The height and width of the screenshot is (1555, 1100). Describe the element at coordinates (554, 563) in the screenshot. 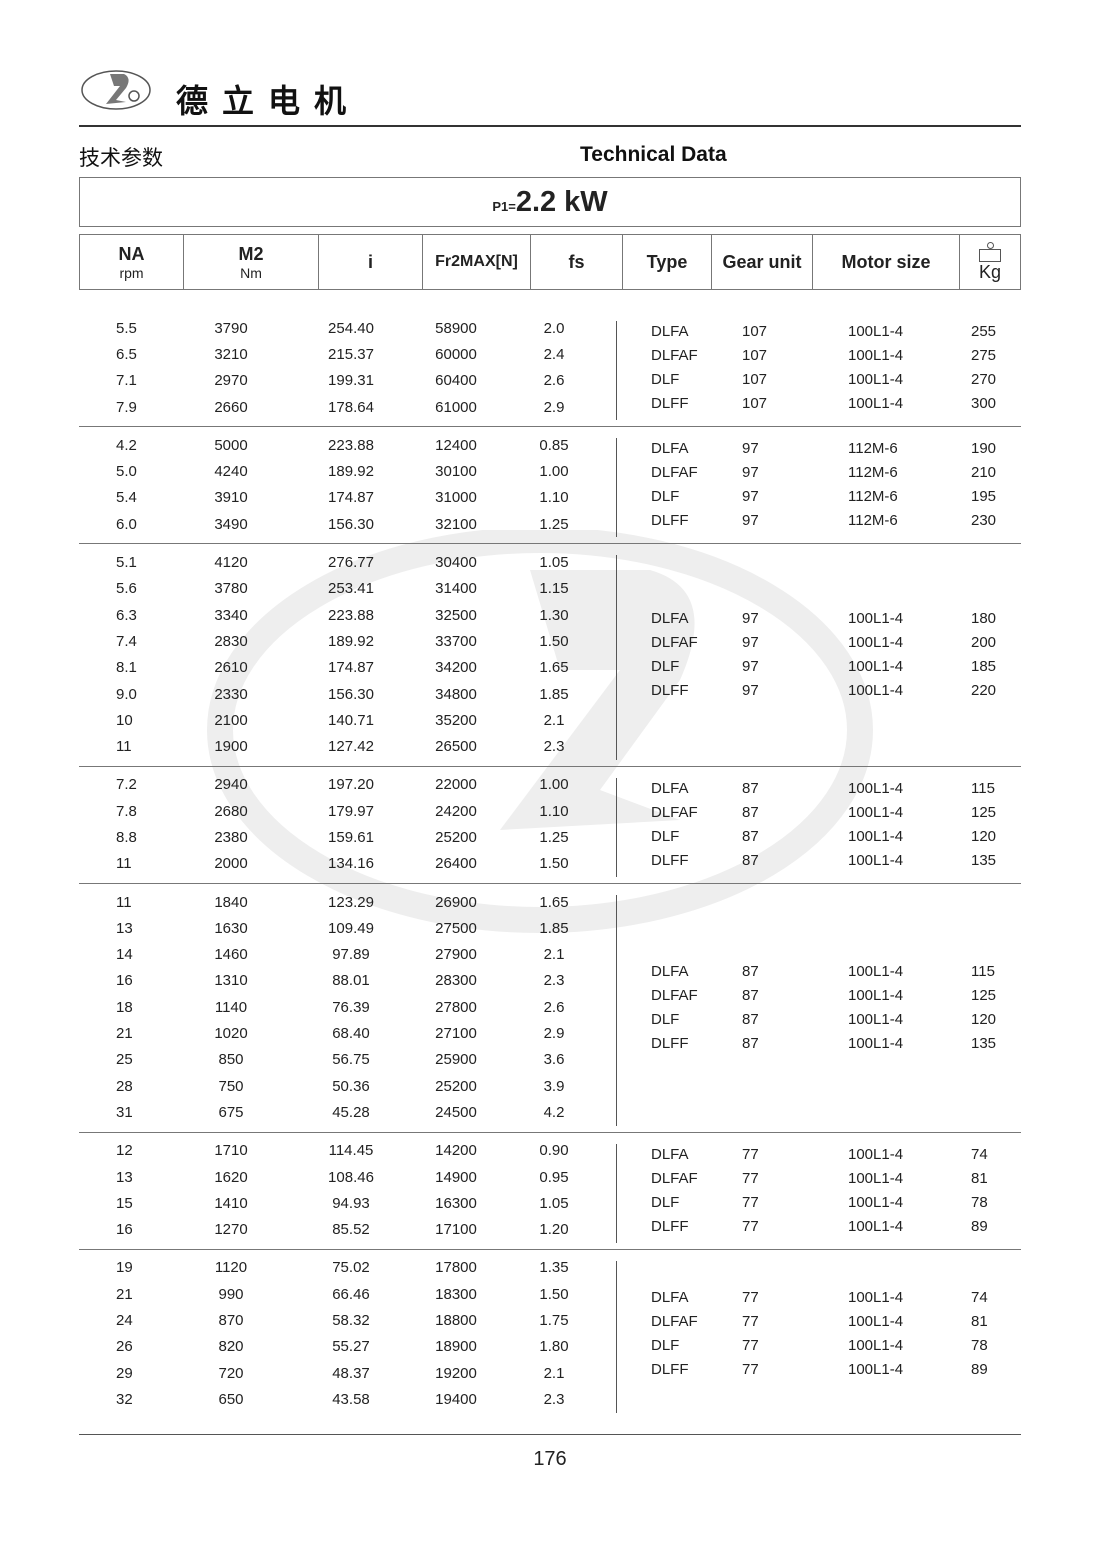

I see `fs-value: 1.05` at that location.